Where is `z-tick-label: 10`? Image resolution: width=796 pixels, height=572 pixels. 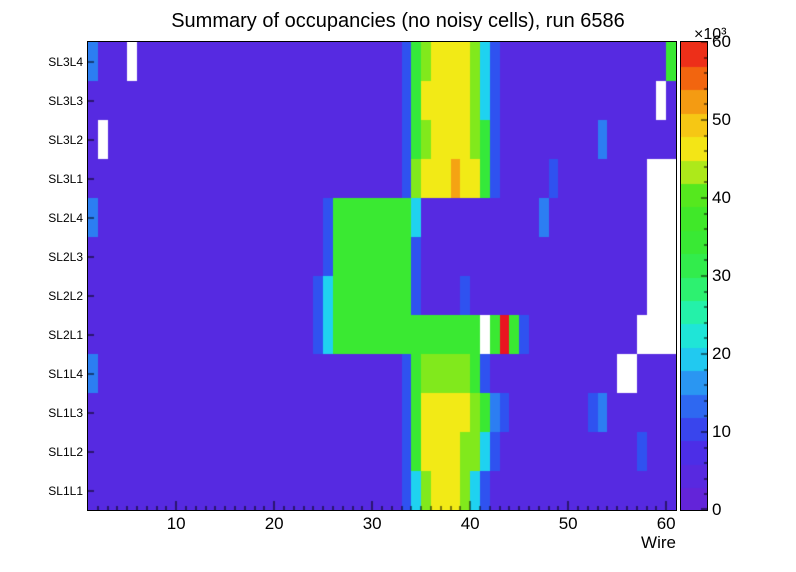
z-tick-label: 10 is located at coordinates (721, 431).